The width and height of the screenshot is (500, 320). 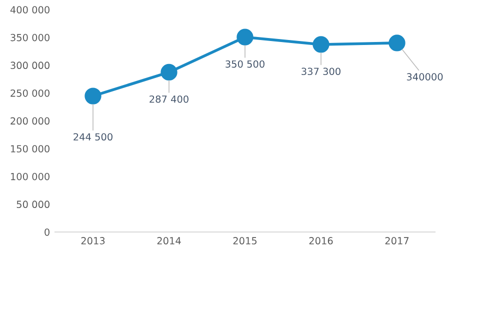 What do you see at coordinates (30, 38) in the screenshot?
I see `y-tick-label: 350 000` at bounding box center [30, 38].